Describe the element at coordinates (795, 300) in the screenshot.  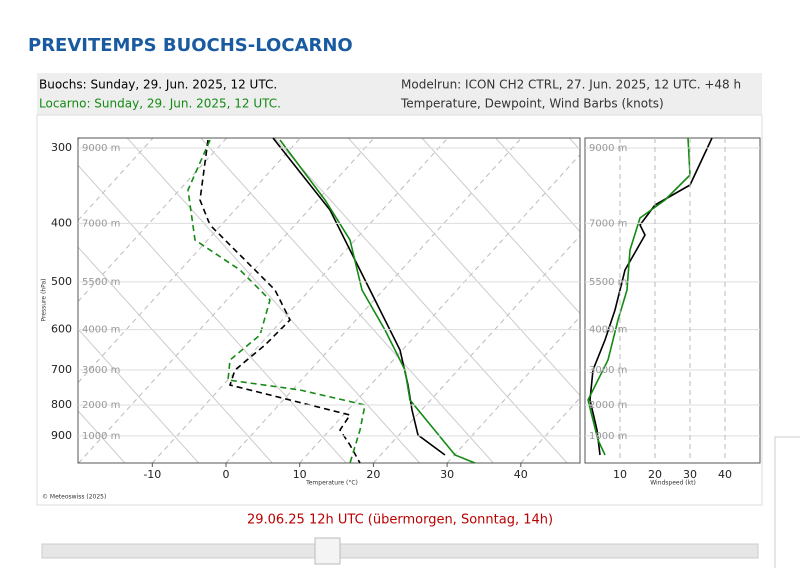
I see `dry-adiabat` at that location.